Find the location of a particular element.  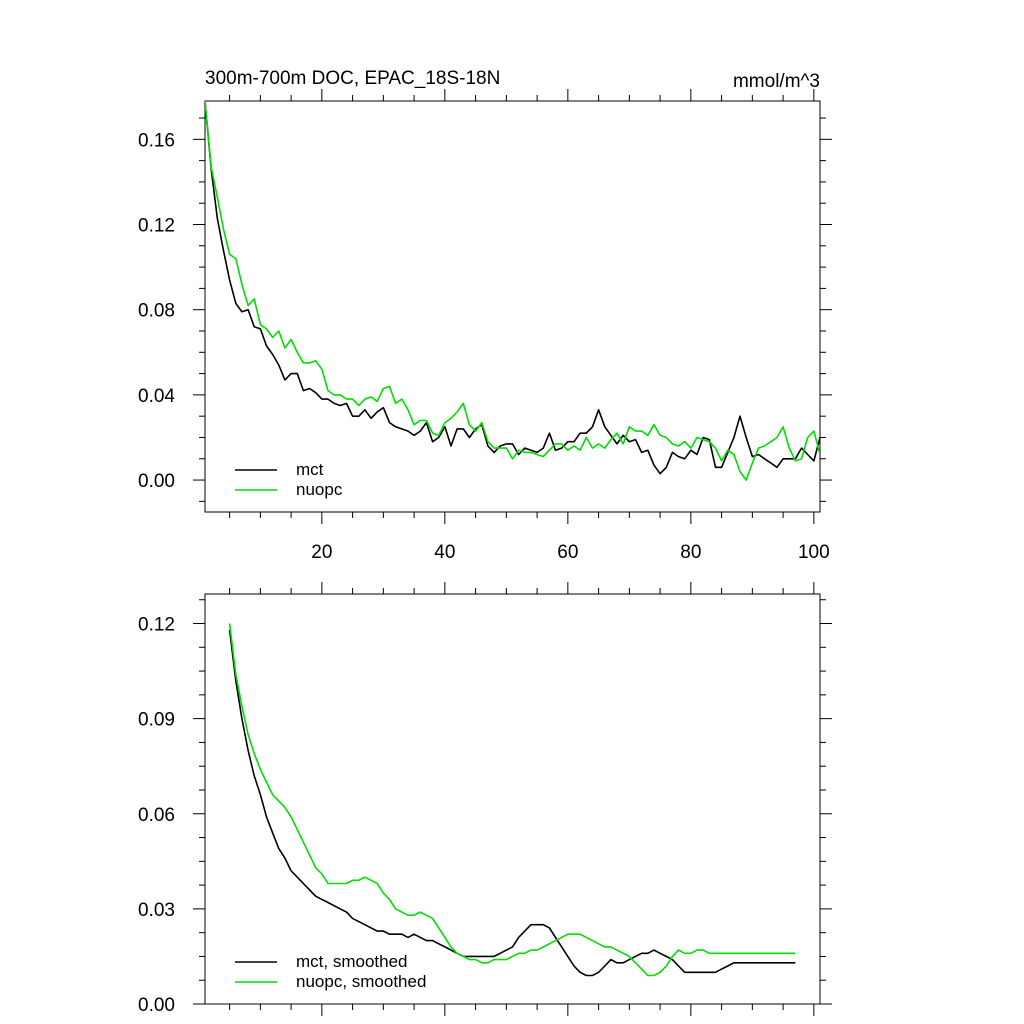

y-tick-label: 0.08 is located at coordinates (156, 311).